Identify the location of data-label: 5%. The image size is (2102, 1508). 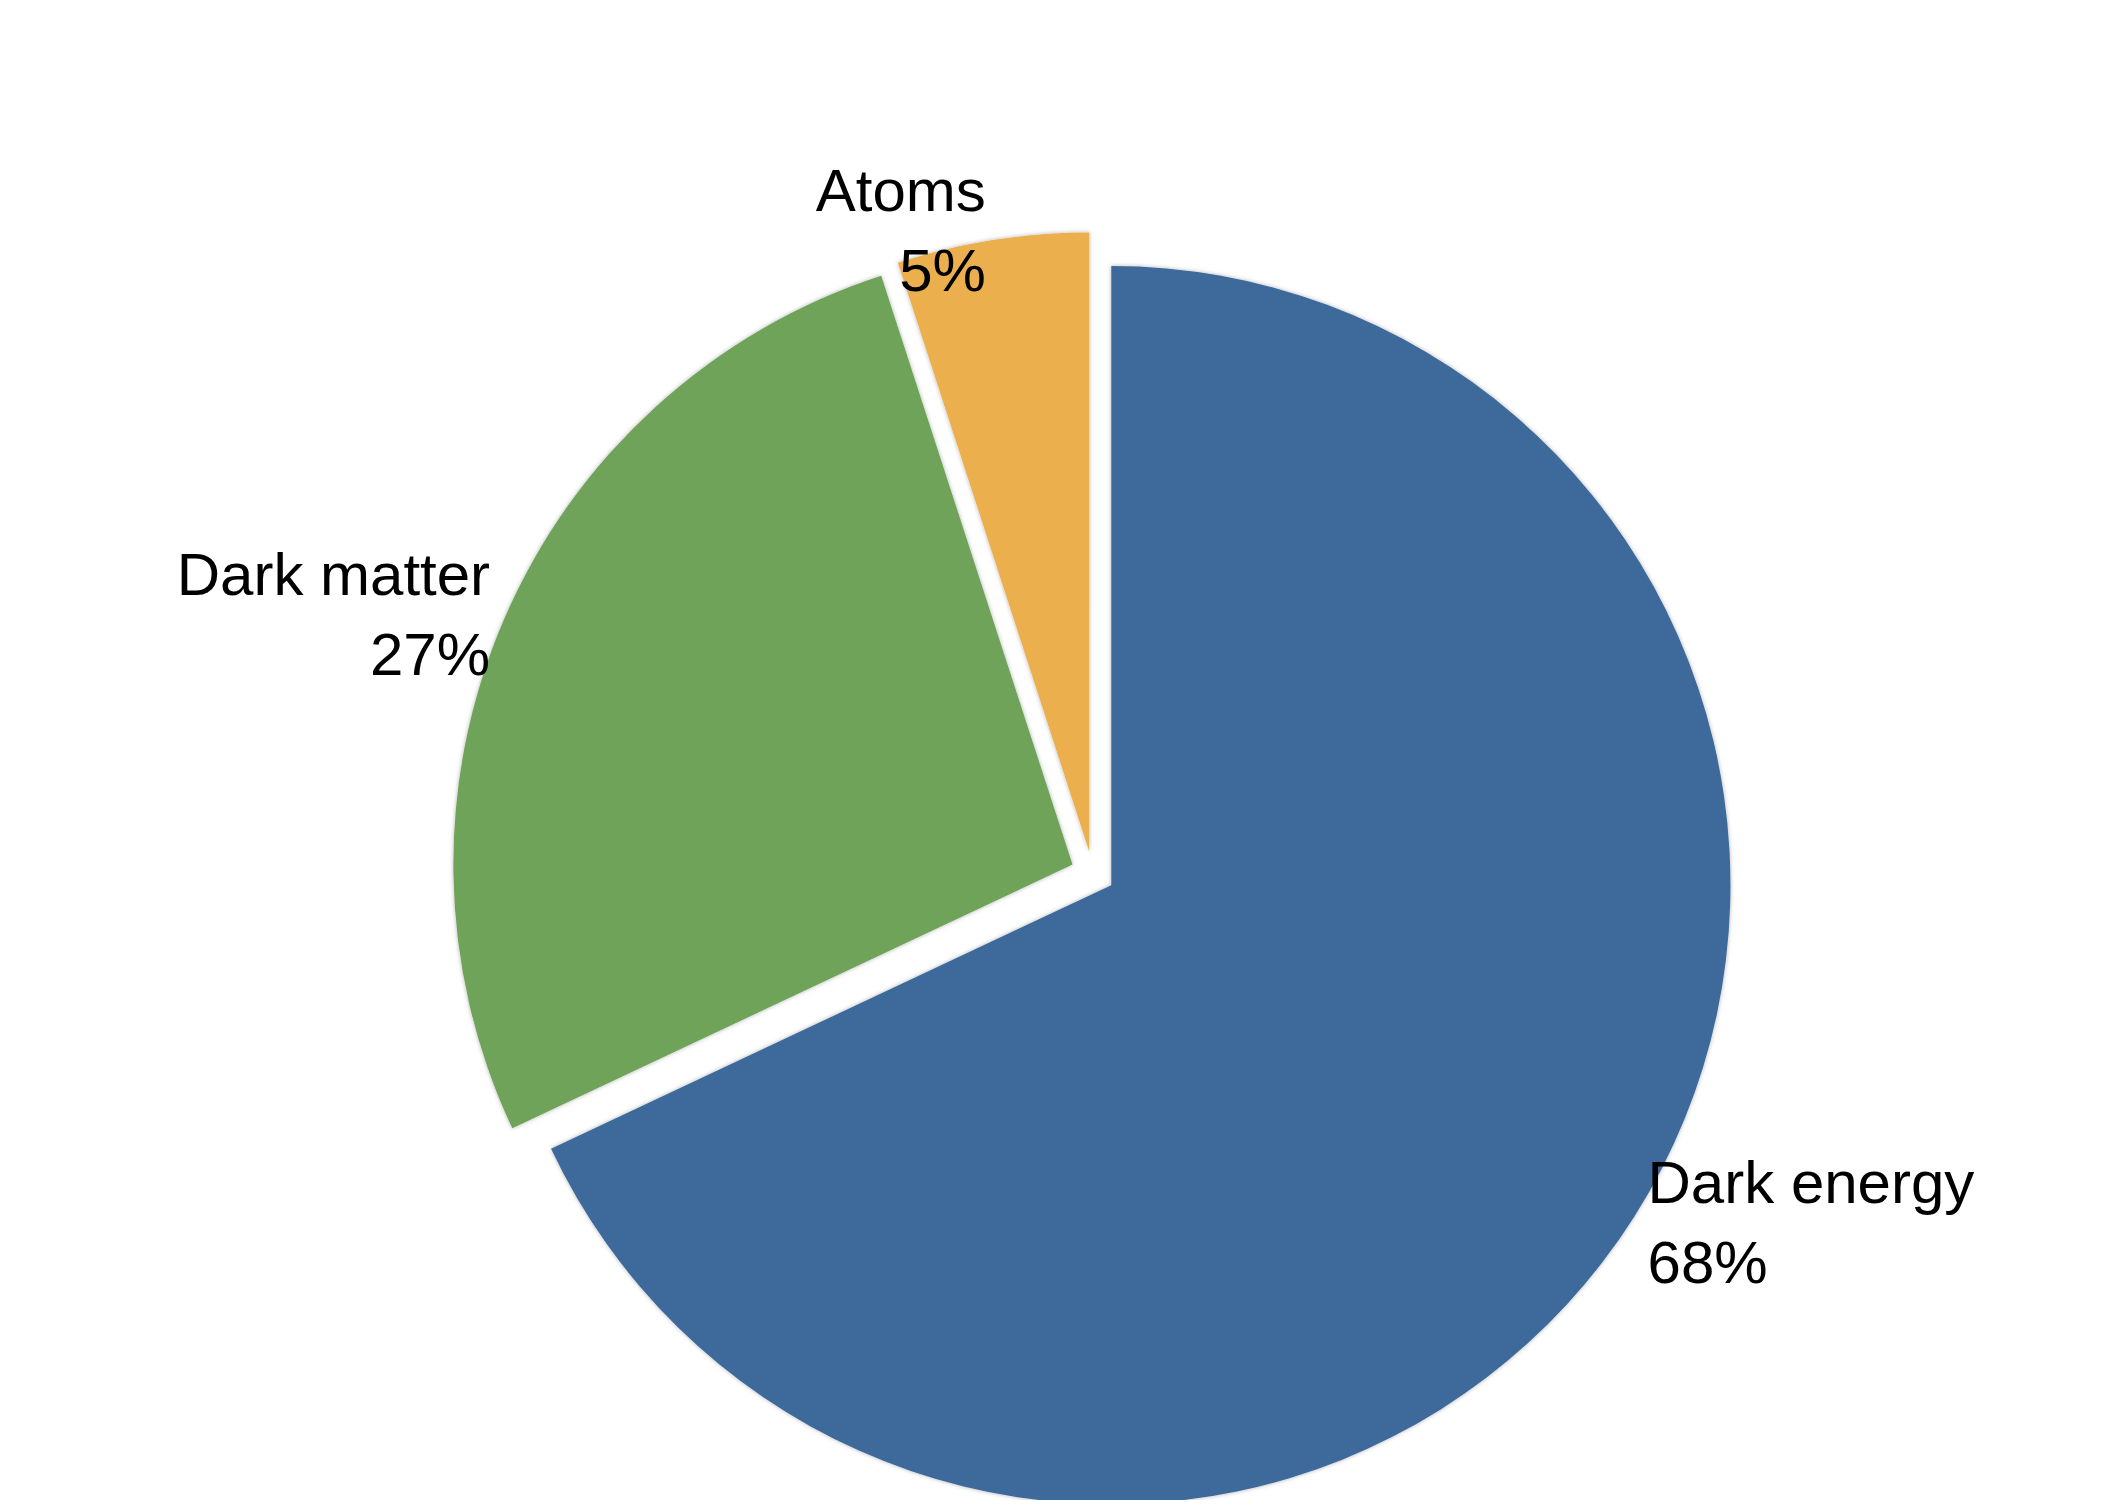
(942, 270).